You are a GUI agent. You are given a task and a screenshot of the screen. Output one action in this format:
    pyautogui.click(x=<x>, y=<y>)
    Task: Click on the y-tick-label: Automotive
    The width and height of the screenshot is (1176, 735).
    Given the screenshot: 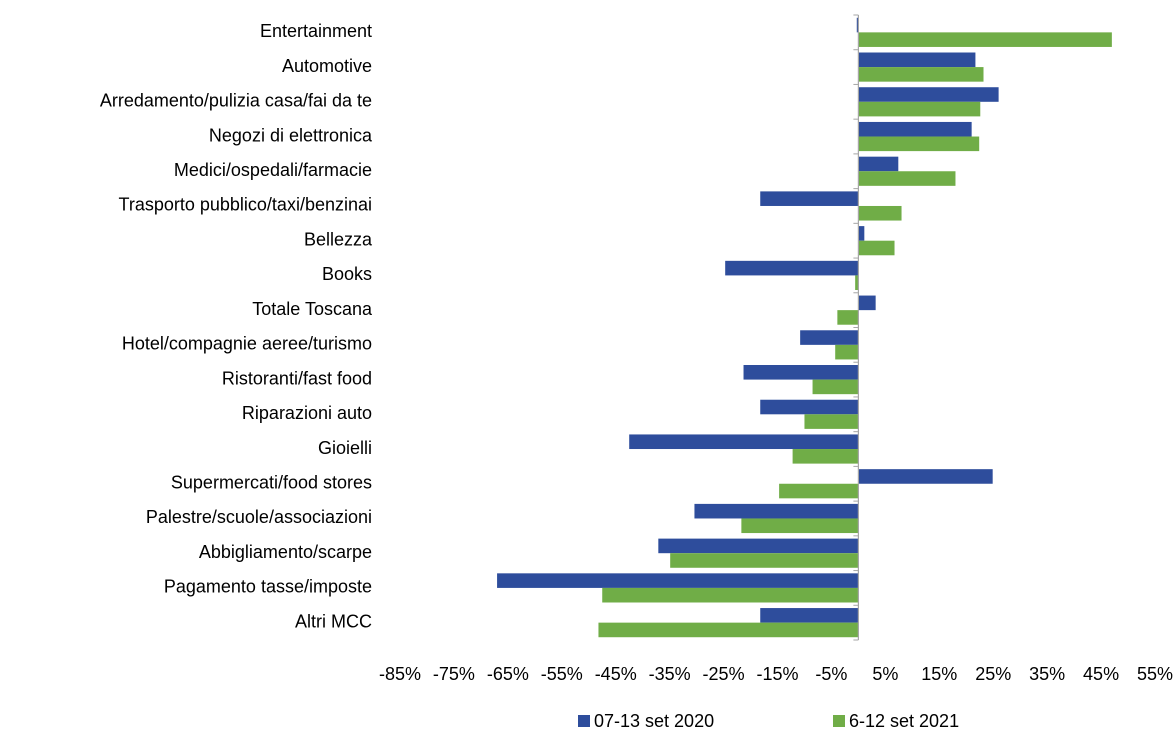 What is the action you would take?
    pyautogui.click(x=327, y=66)
    